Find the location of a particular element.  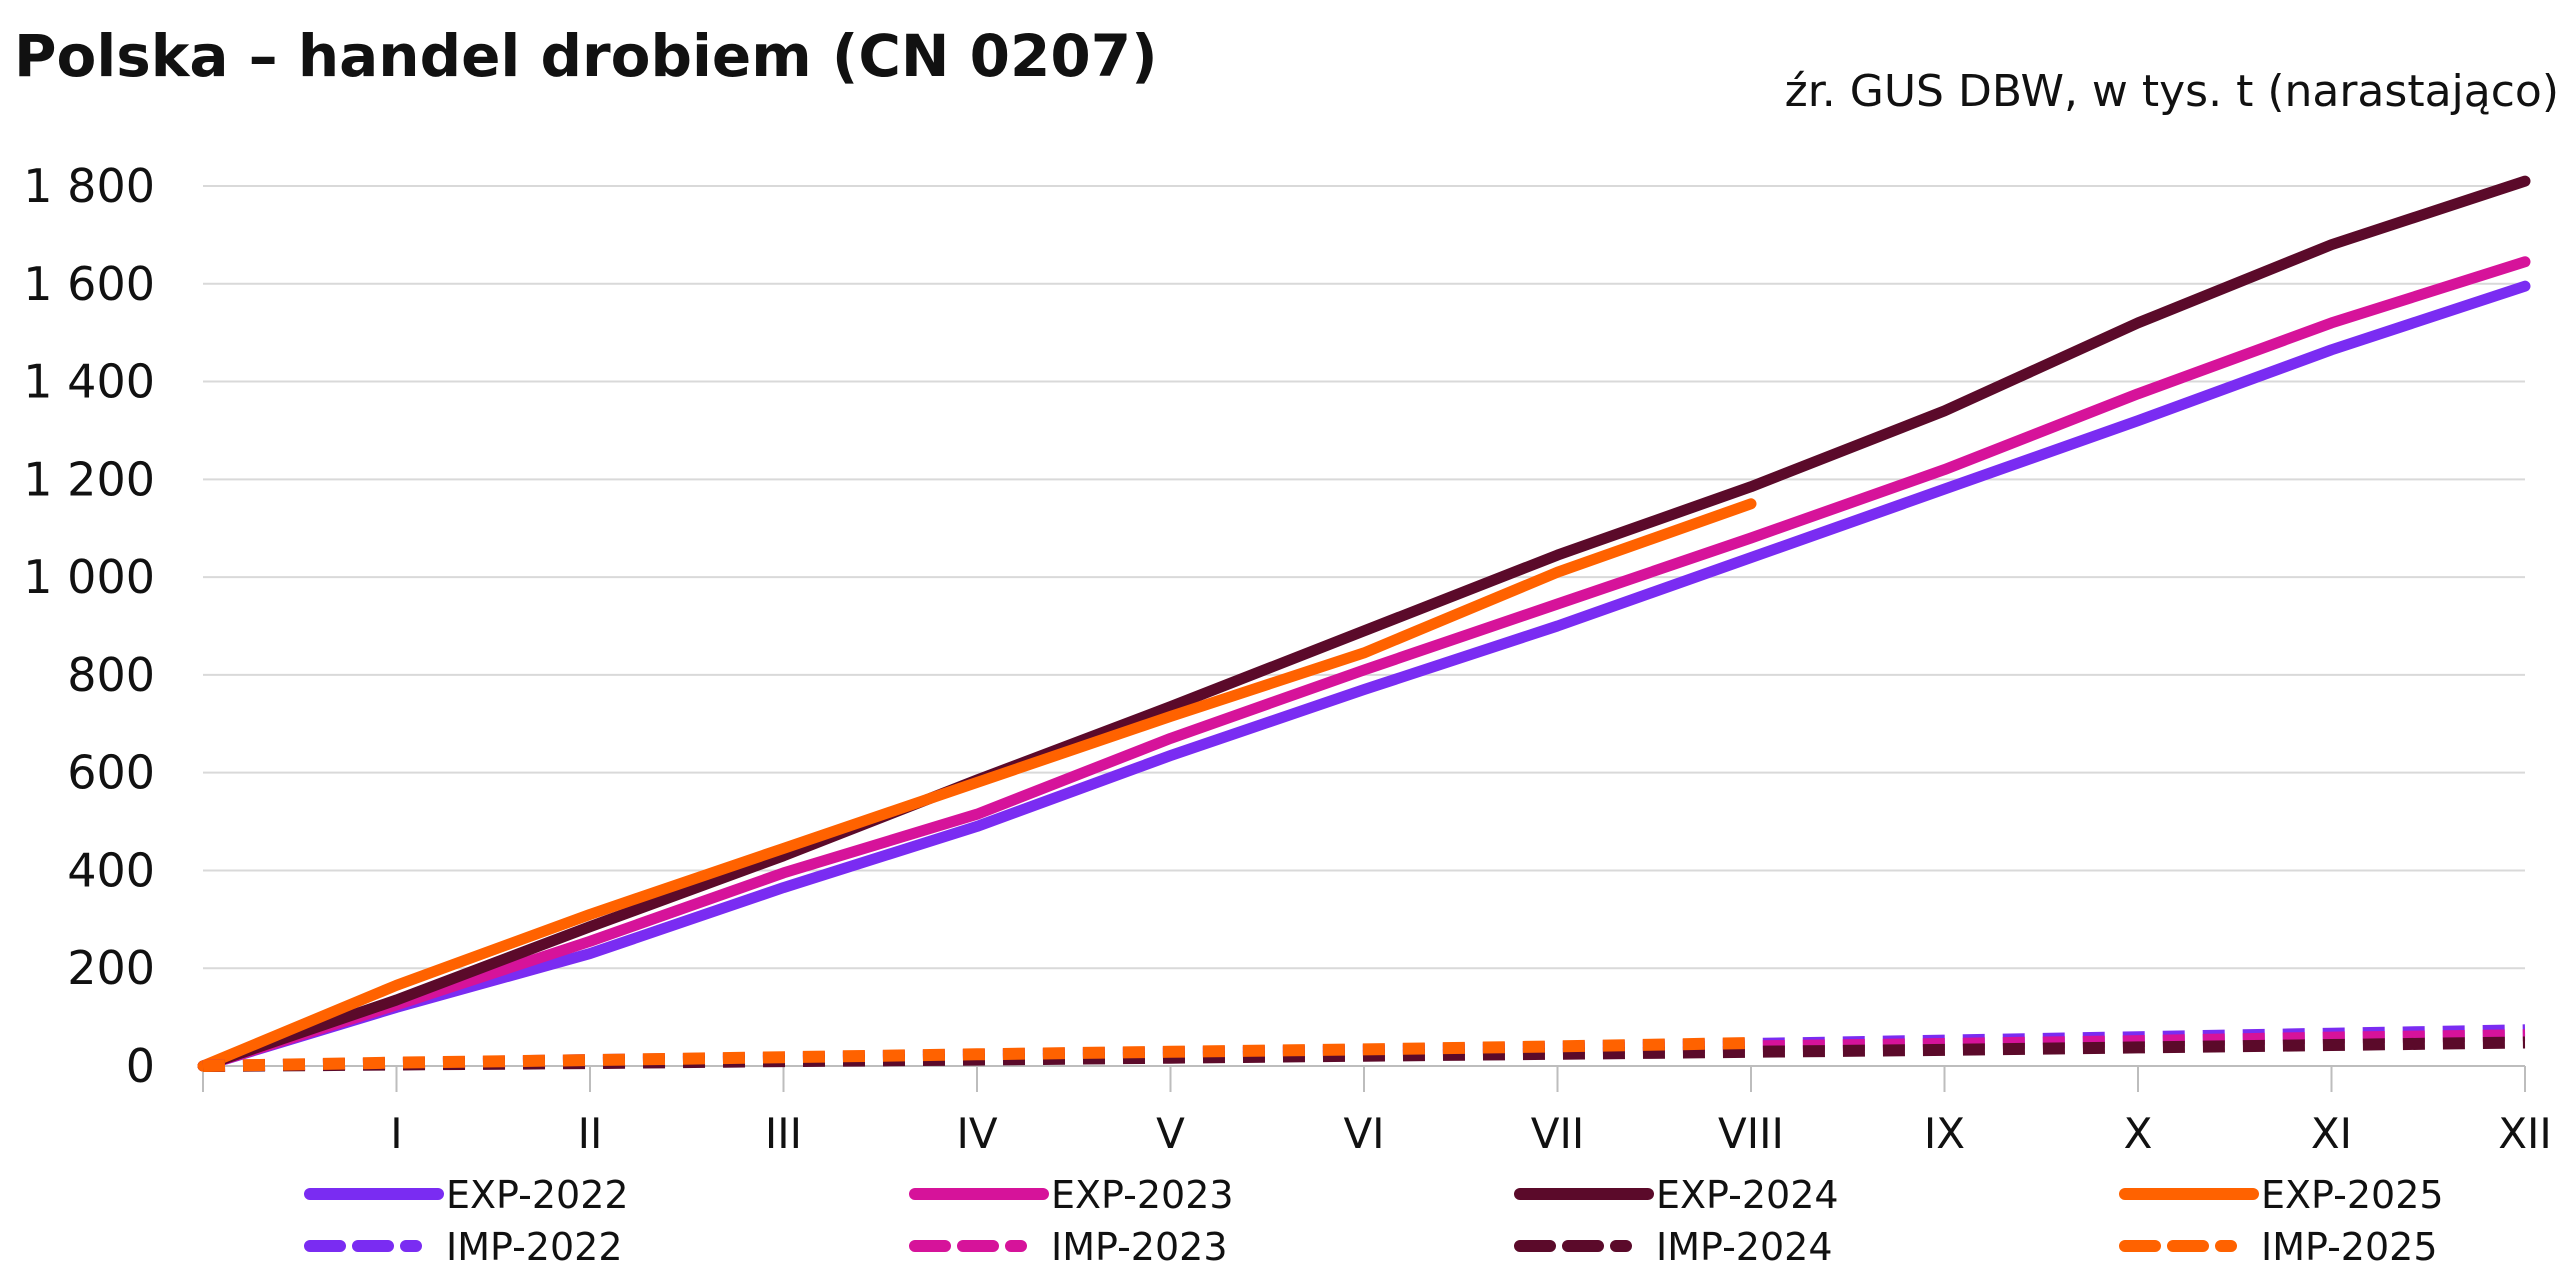

x-tick-label: X is located at coordinates (2138, 1133).